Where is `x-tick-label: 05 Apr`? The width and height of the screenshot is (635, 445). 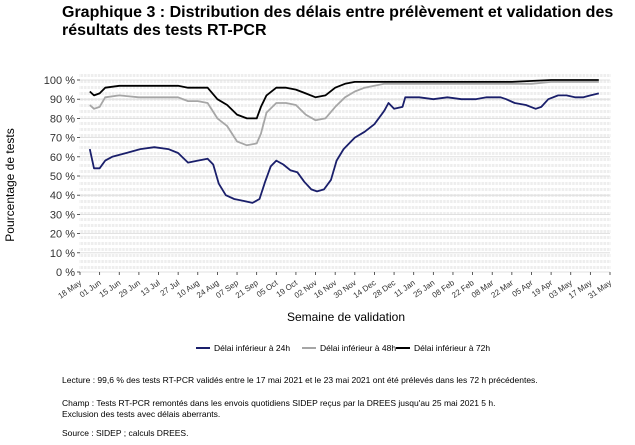
x-tick-label: 05 Apr is located at coordinates (523, 288).